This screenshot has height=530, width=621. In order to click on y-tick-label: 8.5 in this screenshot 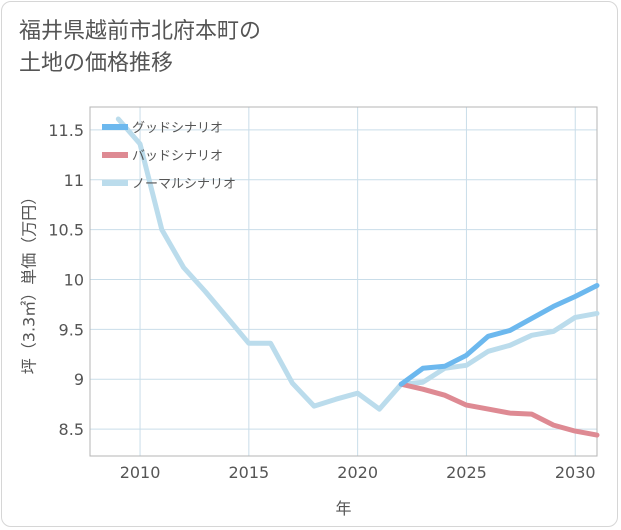, I will do `click(71, 429)`.